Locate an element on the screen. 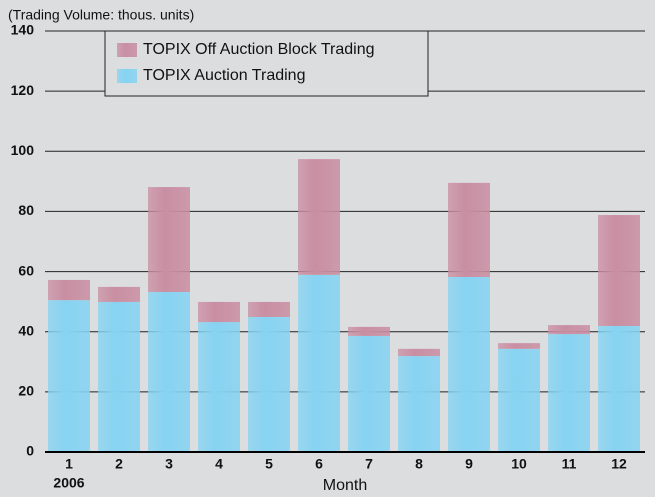 The width and height of the screenshot is (655, 497). legend-label: TOPIX Off Auction Block Trading is located at coordinates (259, 49).